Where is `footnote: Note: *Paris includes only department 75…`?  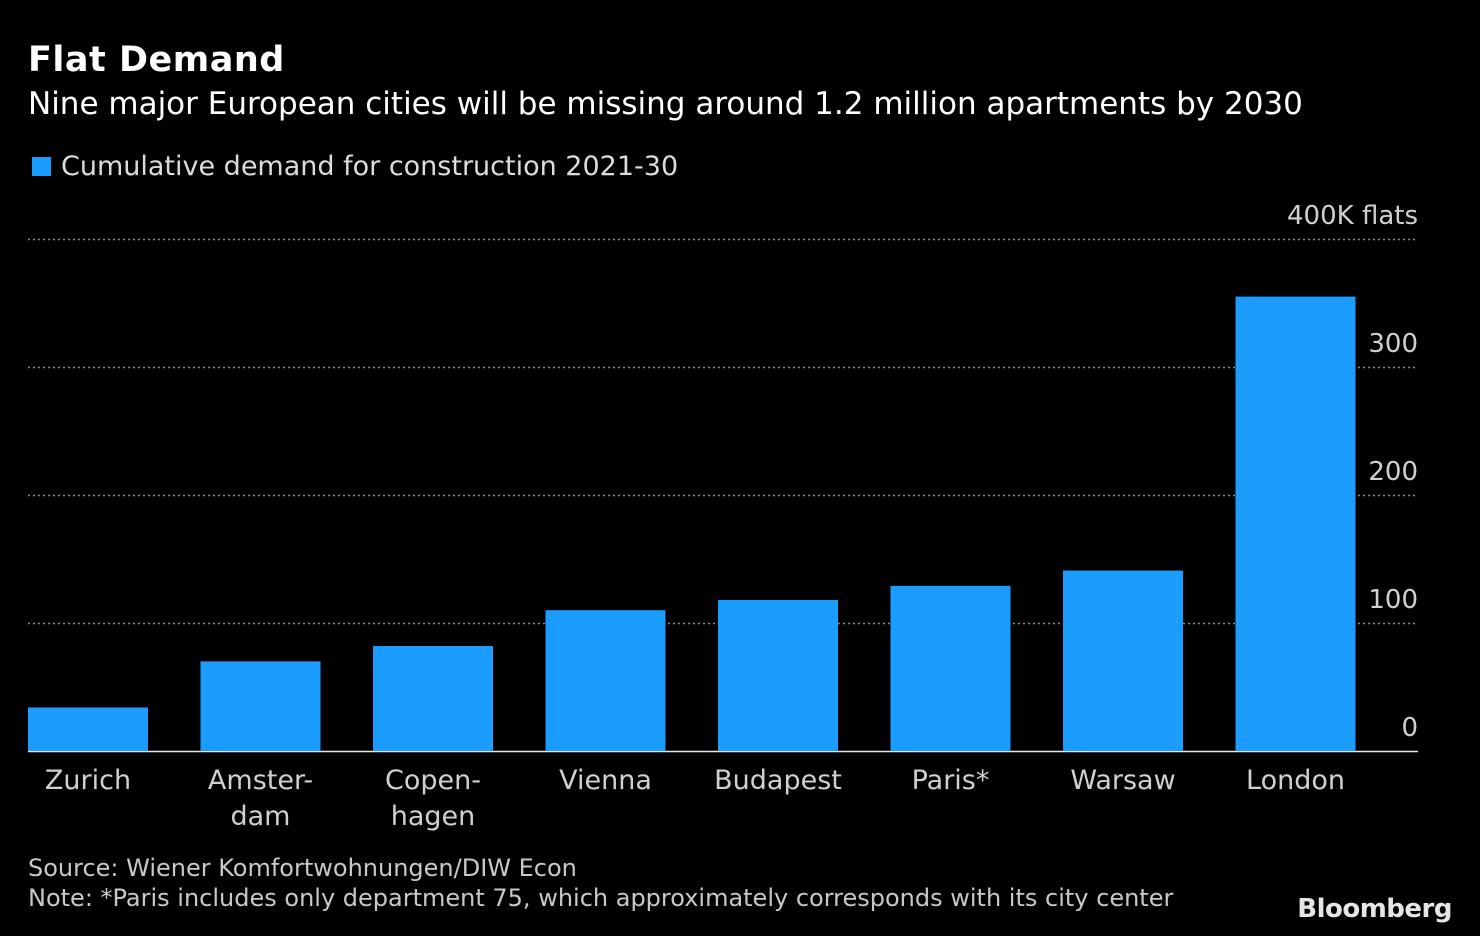 footnote: Note: *Paris includes only department 75… is located at coordinates (601, 898).